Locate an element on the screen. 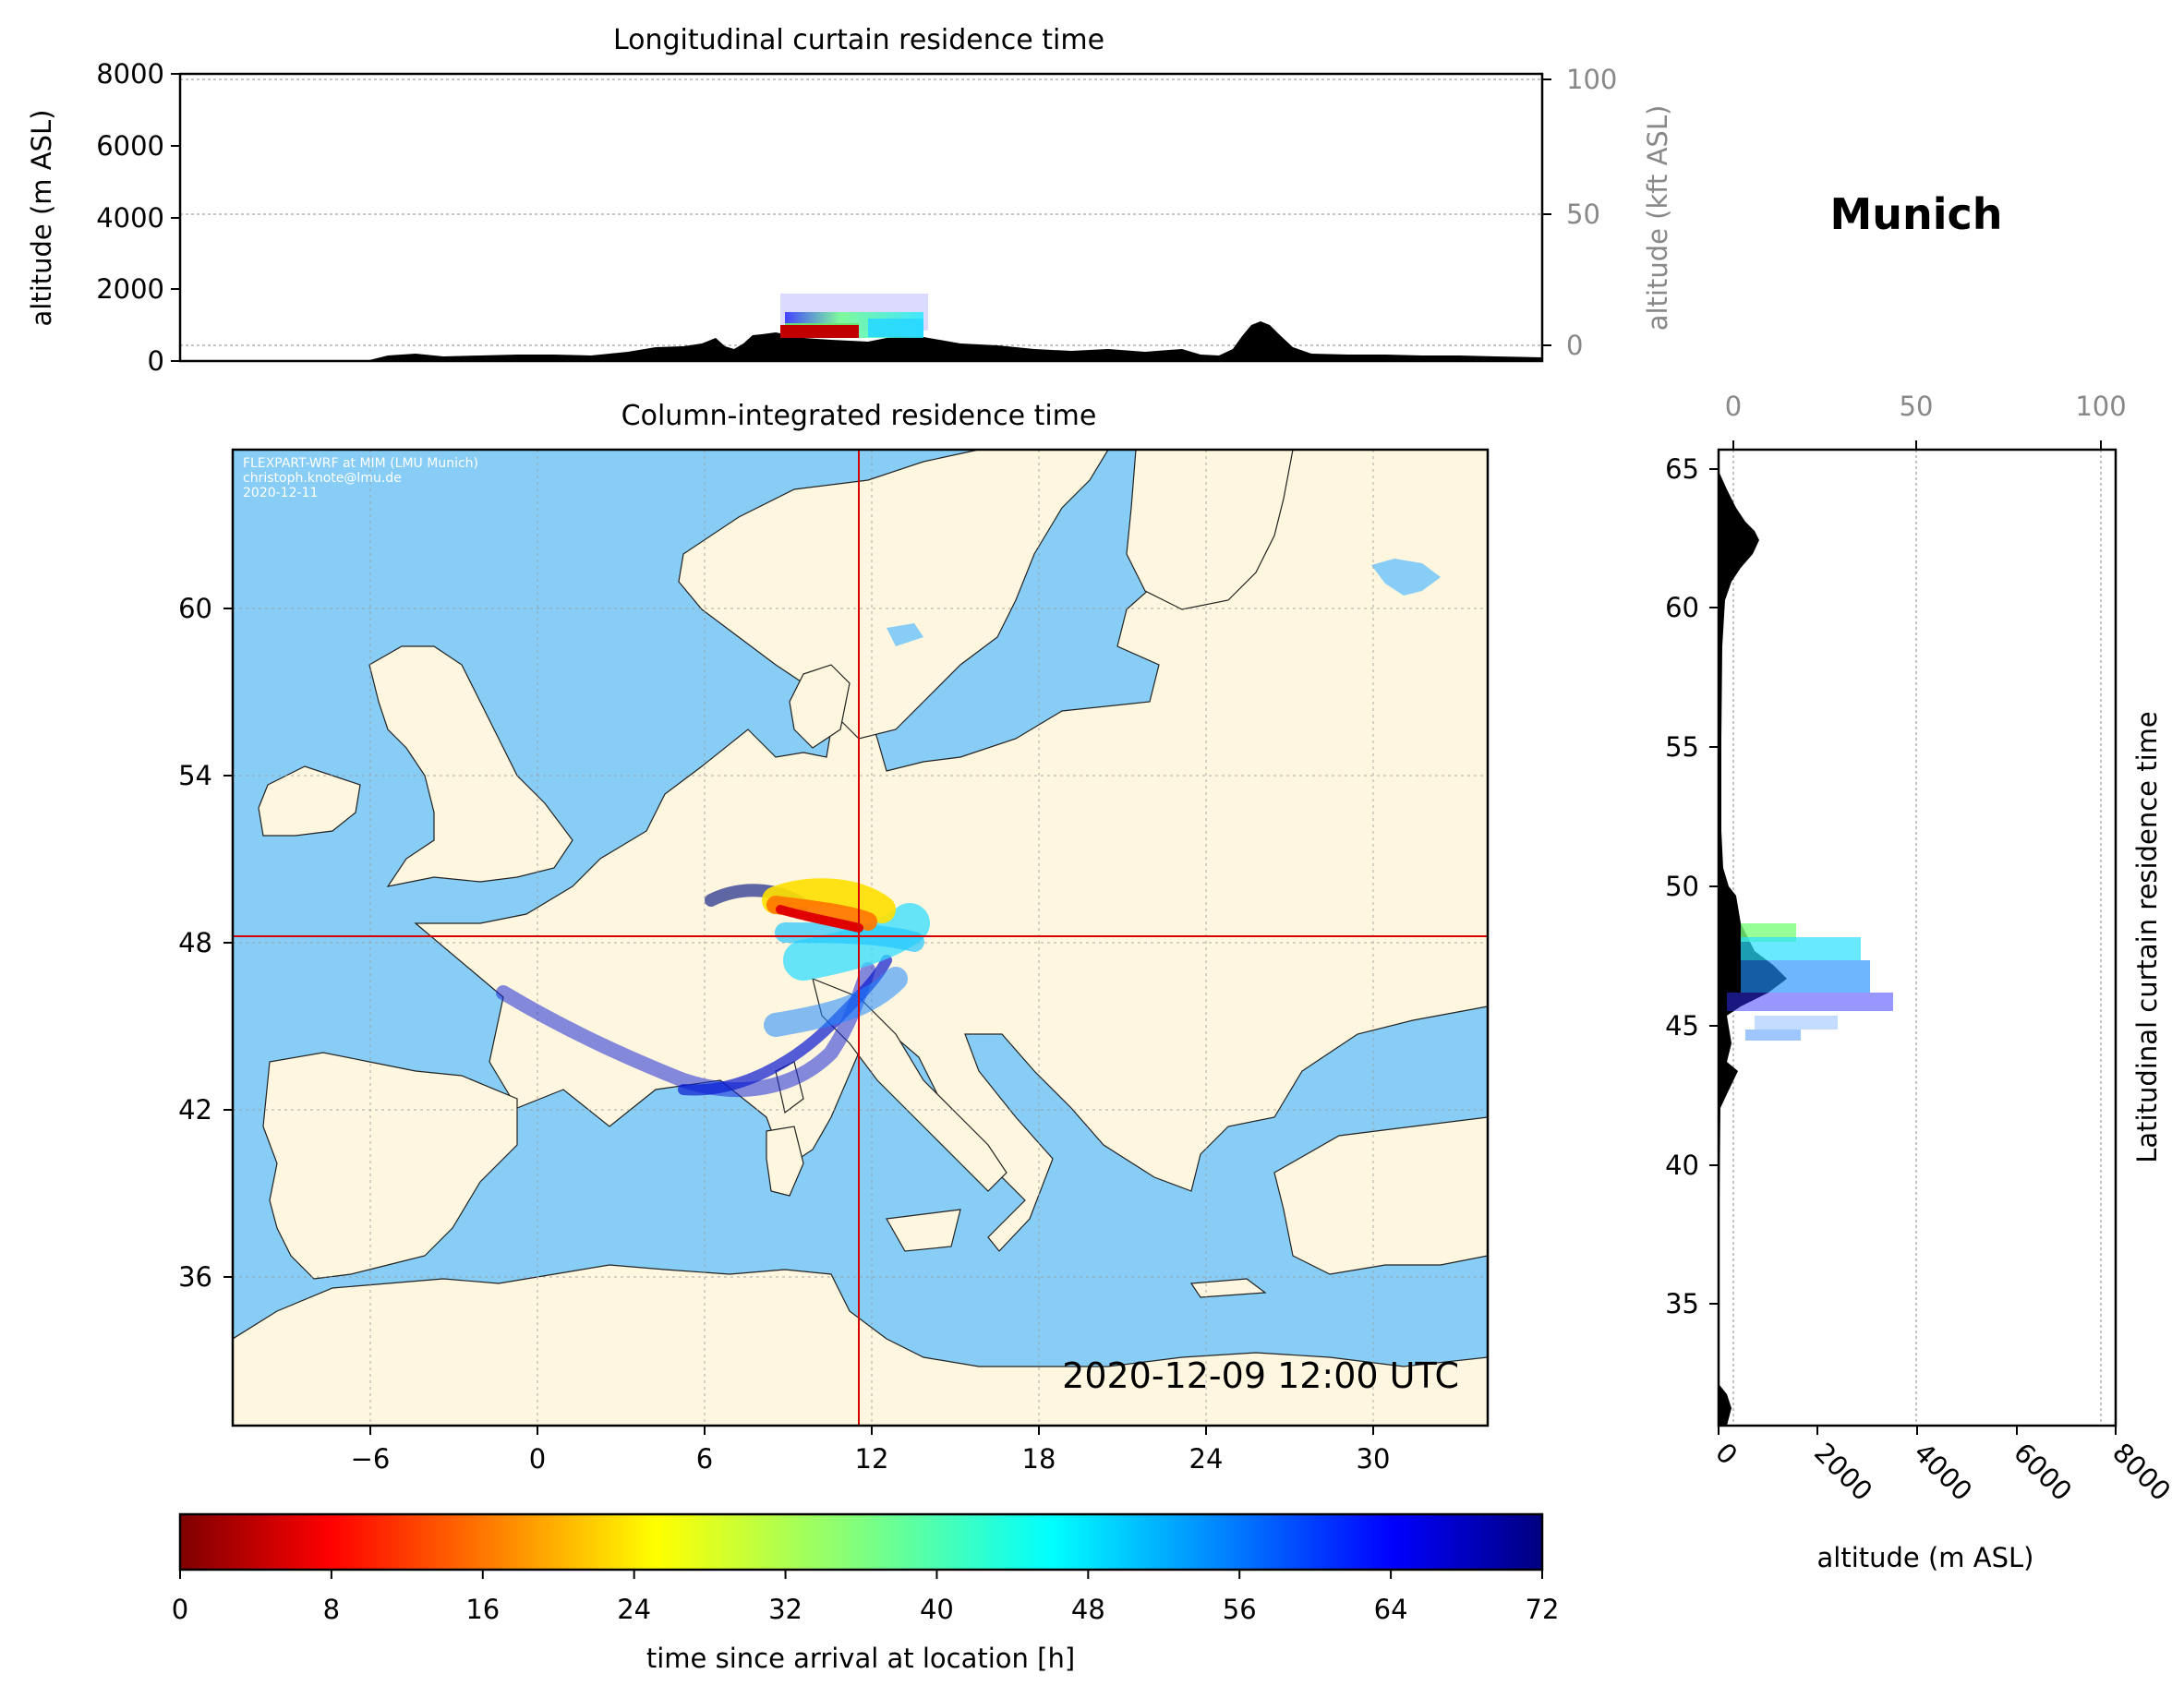 Image resolution: width=2184 pixels, height=1698 pixels. lon-tick-label: 0 is located at coordinates (537, 1459).